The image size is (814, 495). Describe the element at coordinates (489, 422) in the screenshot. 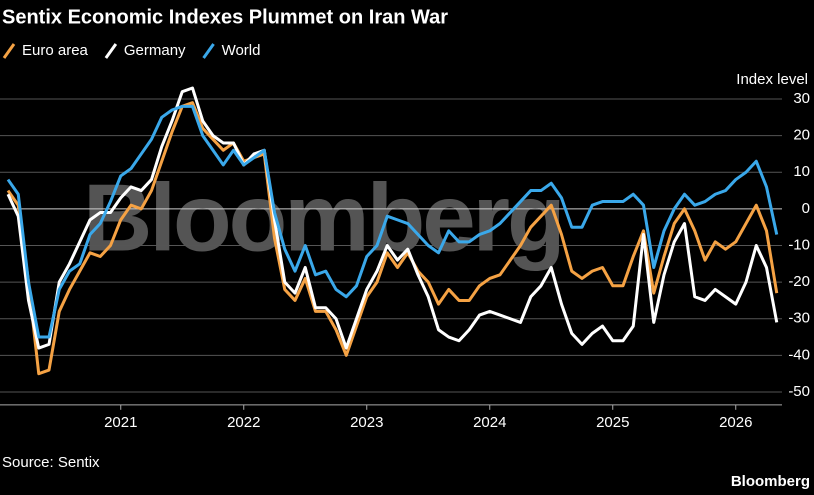

I see `x-tick-label: 2024` at that location.